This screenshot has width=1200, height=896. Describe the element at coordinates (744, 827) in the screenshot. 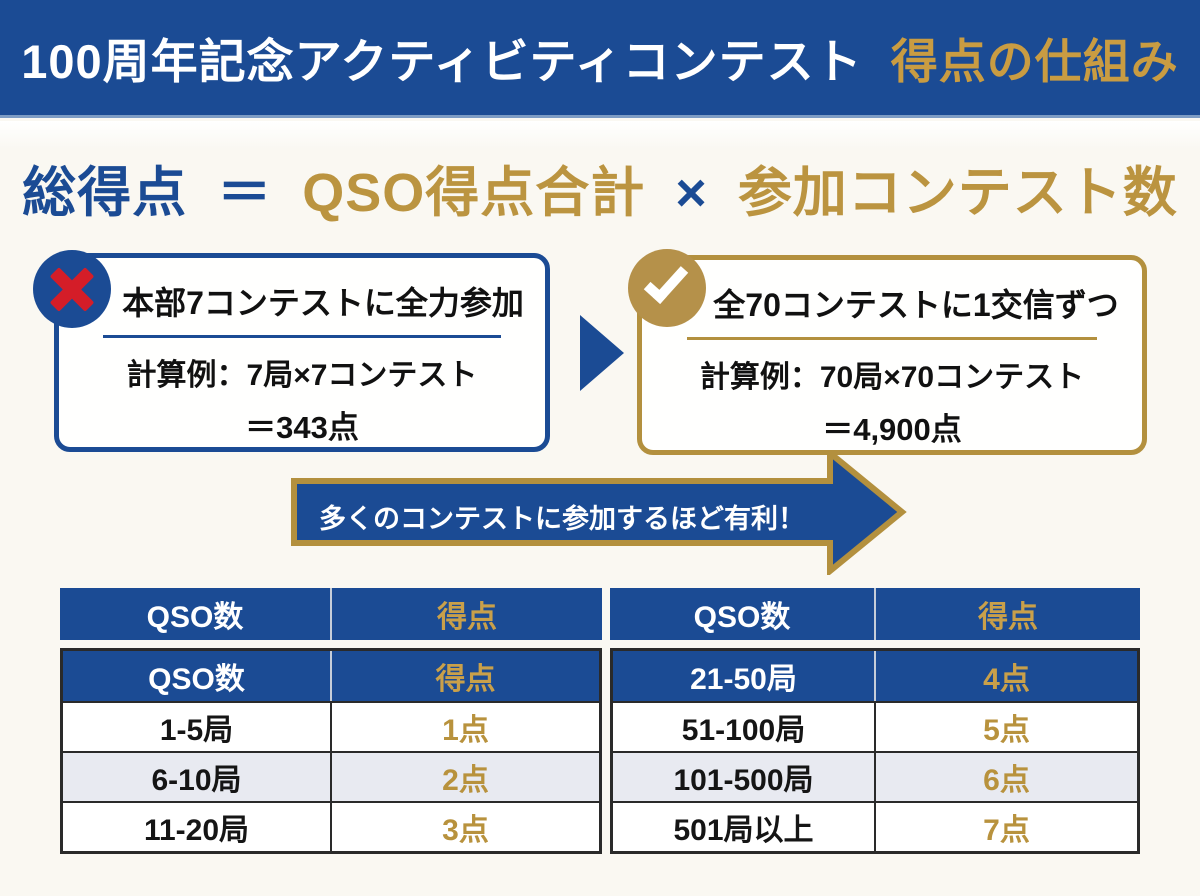

I see `qso-count-cell: 501局以上` at that location.